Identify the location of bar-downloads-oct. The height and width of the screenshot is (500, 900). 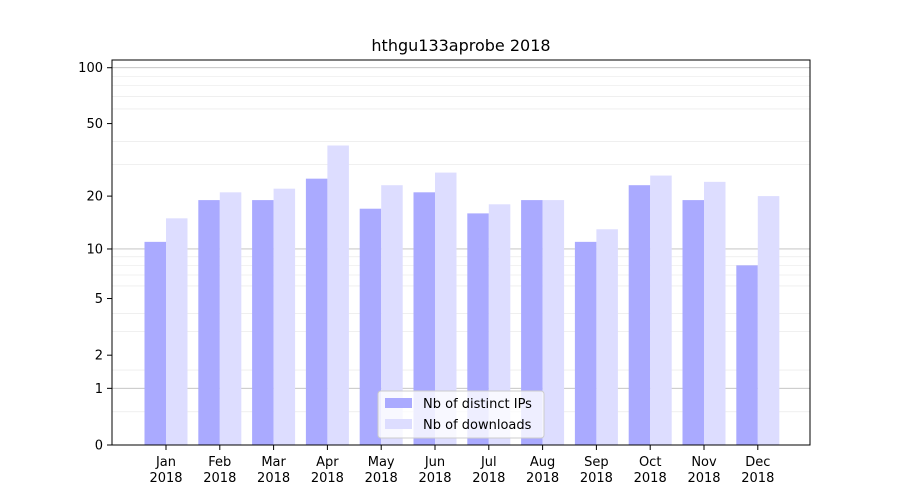
(661, 310).